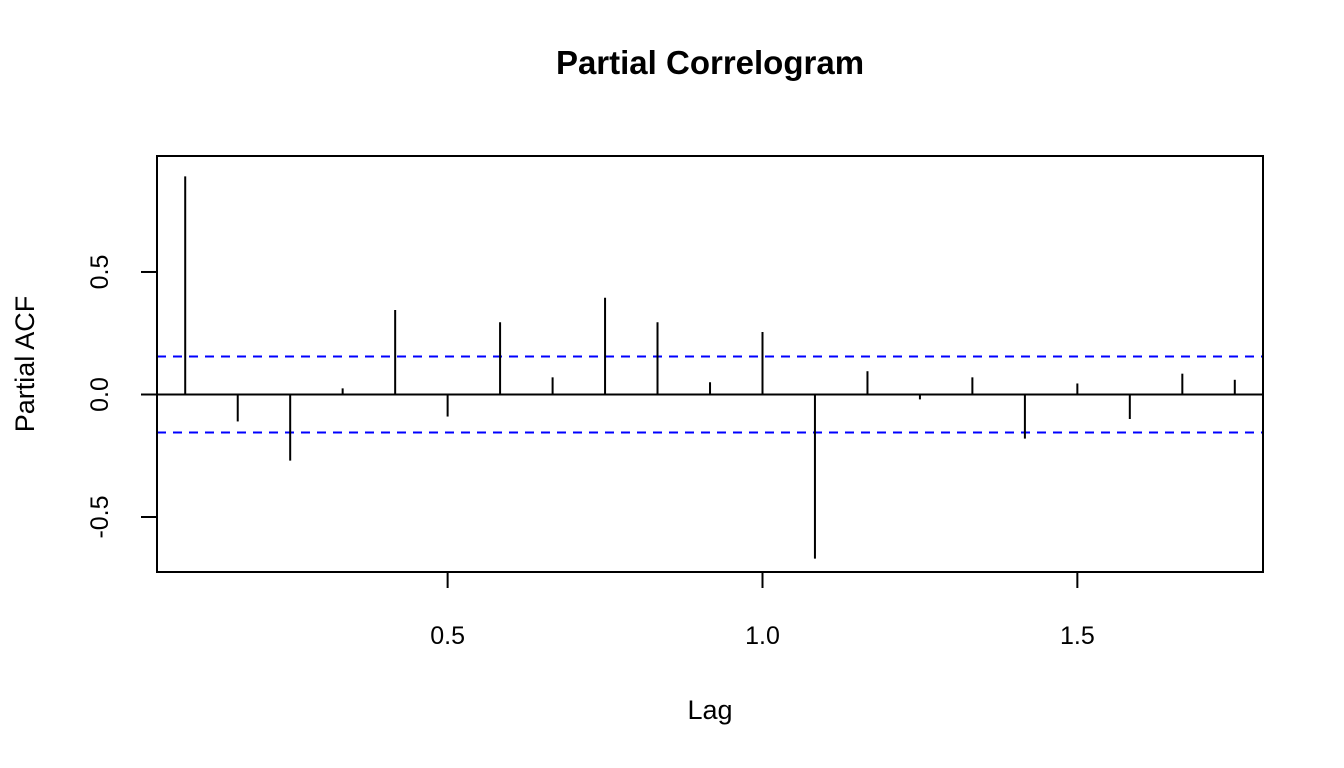 The height and width of the screenshot is (768, 1344). What do you see at coordinates (100, 272) in the screenshot?
I see `y-tick-label: 0.5` at bounding box center [100, 272].